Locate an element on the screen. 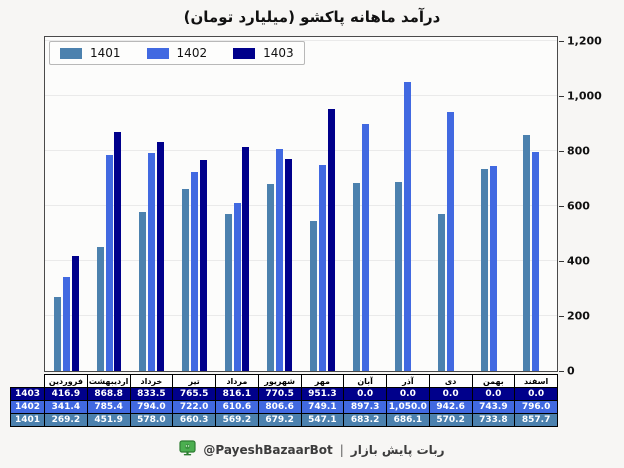  table-cell: 679.2 is located at coordinates (279, 420).